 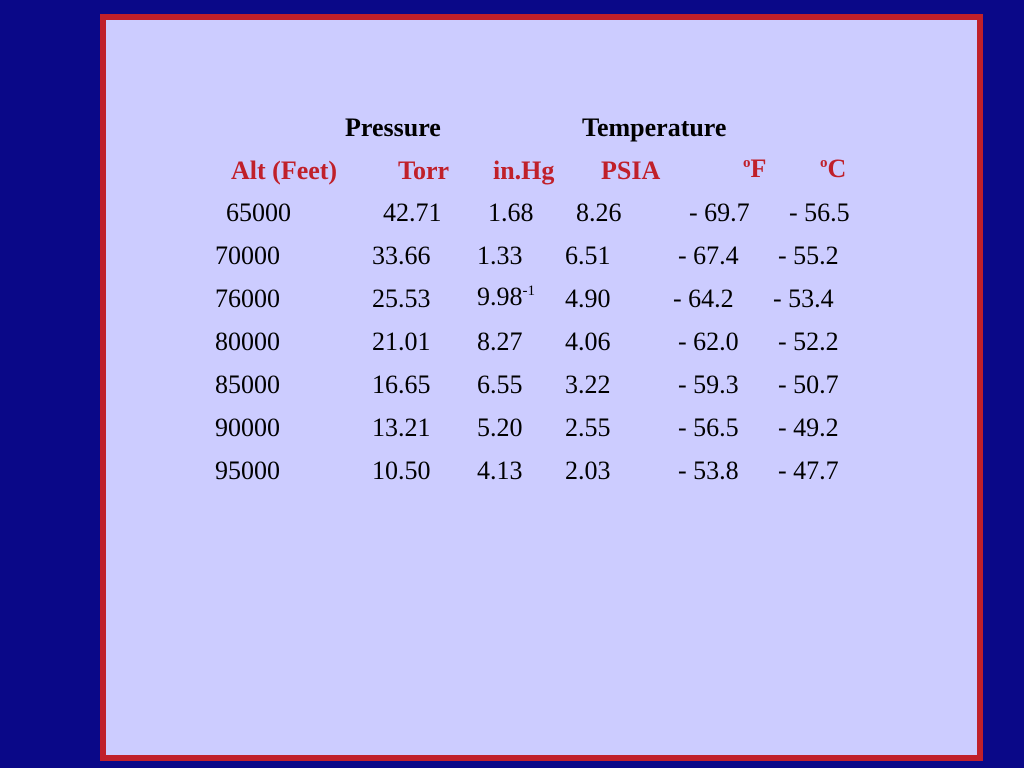 What do you see at coordinates (393, 127) in the screenshot?
I see `group-header: Pressure` at bounding box center [393, 127].